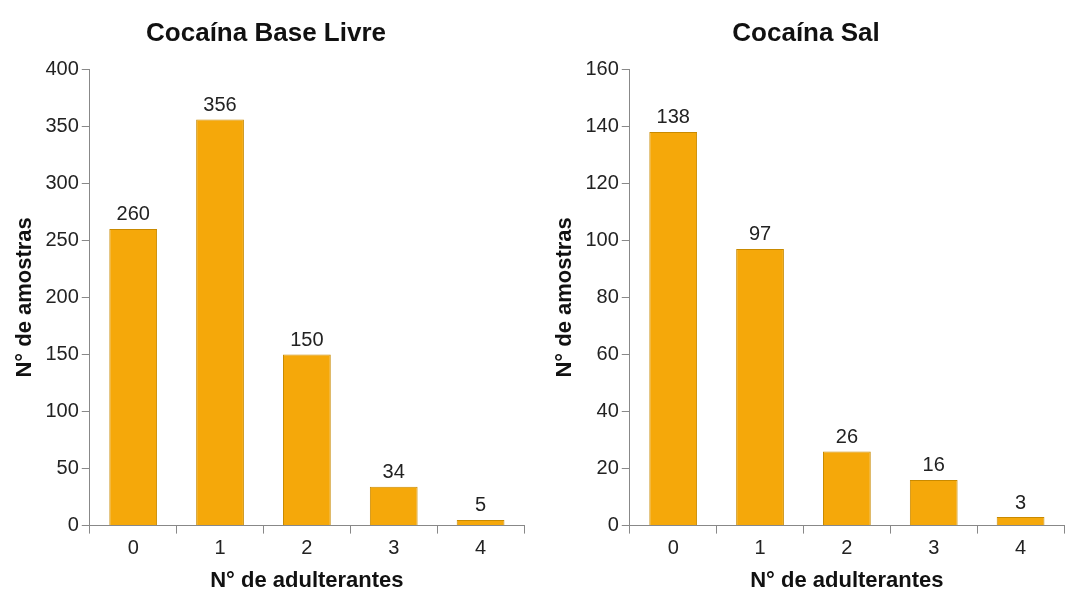 The height and width of the screenshot is (607, 1092). Describe the element at coordinates (62, 295) in the screenshot. I see `y-tick-label: 200` at that location.